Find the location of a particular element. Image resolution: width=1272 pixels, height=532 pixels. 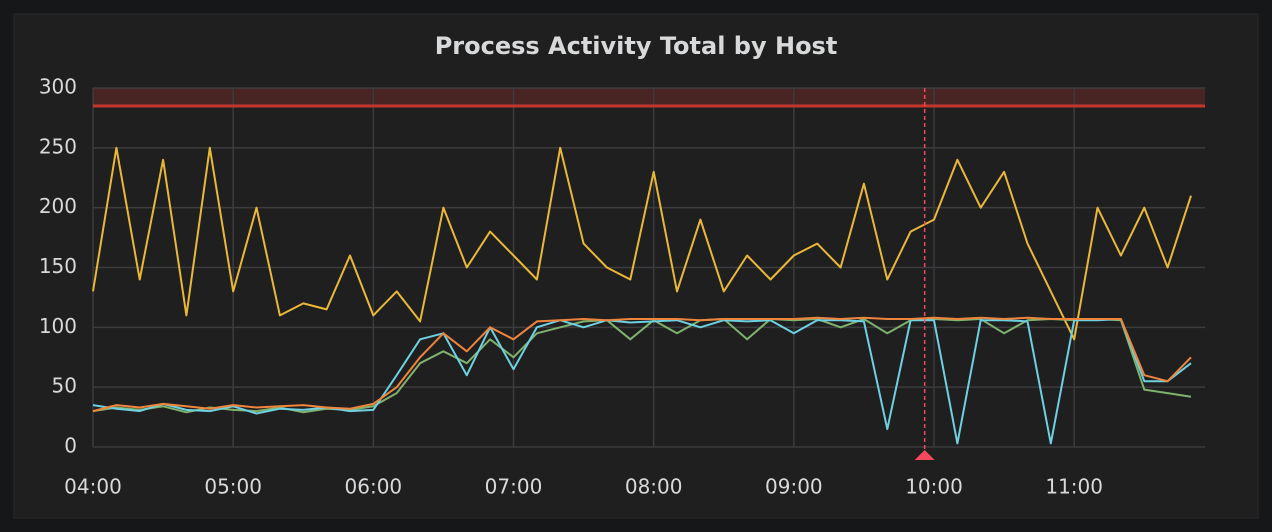

x-tick-label: 07:00 is located at coordinates (514, 487).